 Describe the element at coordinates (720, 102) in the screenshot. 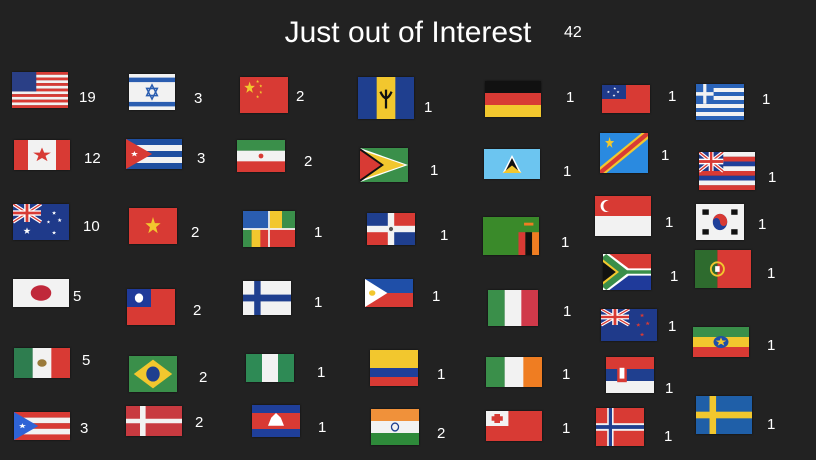

I see `greece-flag-icon` at that location.